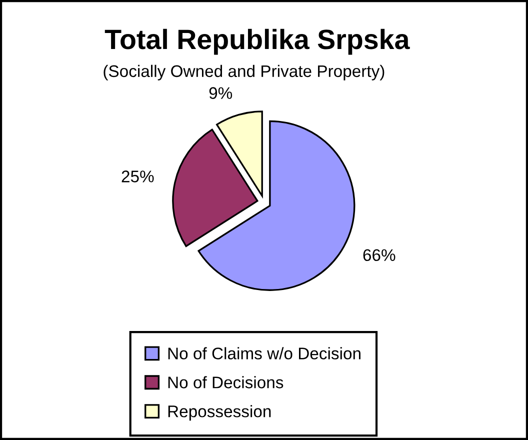  Describe the element at coordinates (220, 93) in the screenshot. I see `data-label: 9%` at that location.